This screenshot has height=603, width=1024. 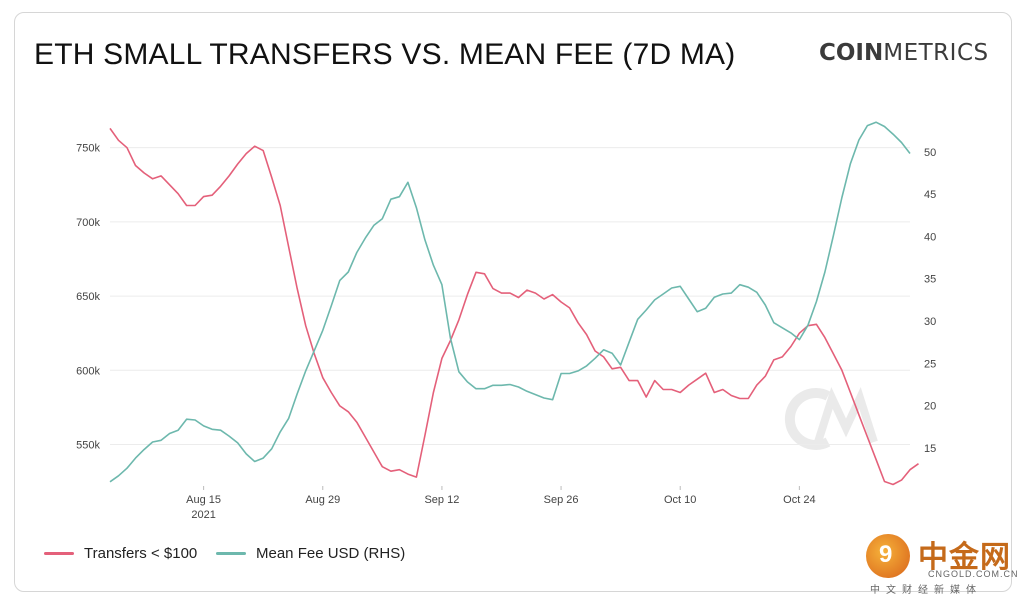 What do you see at coordinates (203, 500) in the screenshot?
I see `x-tick-label: Aug 15` at bounding box center [203, 500].